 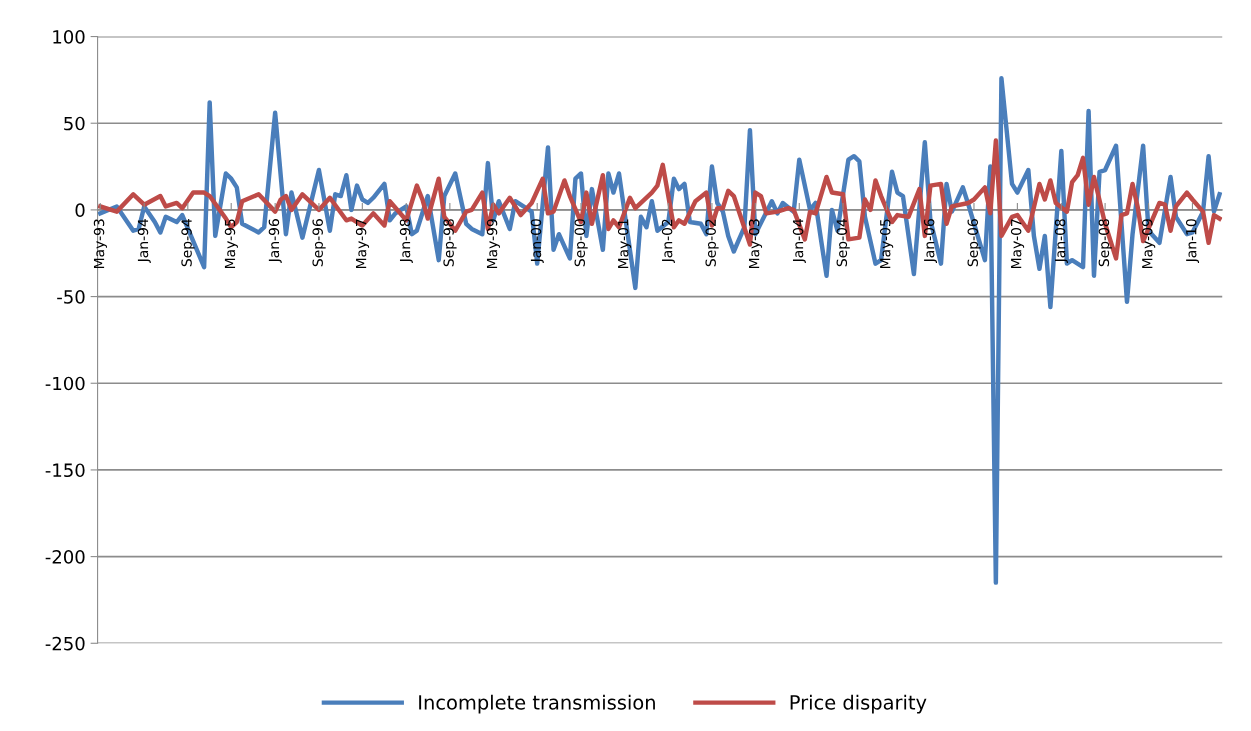 What do you see at coordinates (755, 244) in the screenshot?
I see `x-tick-label: May-03` at bounding box center [755, 244].